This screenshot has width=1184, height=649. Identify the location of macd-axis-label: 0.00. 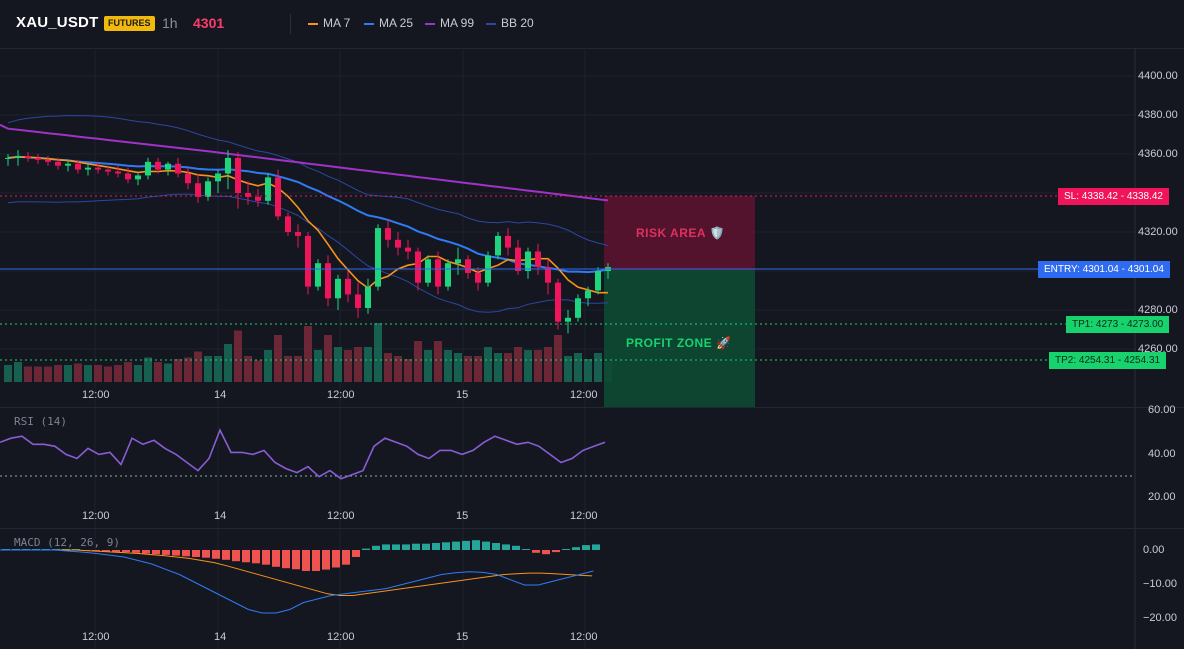
(1154, 550).